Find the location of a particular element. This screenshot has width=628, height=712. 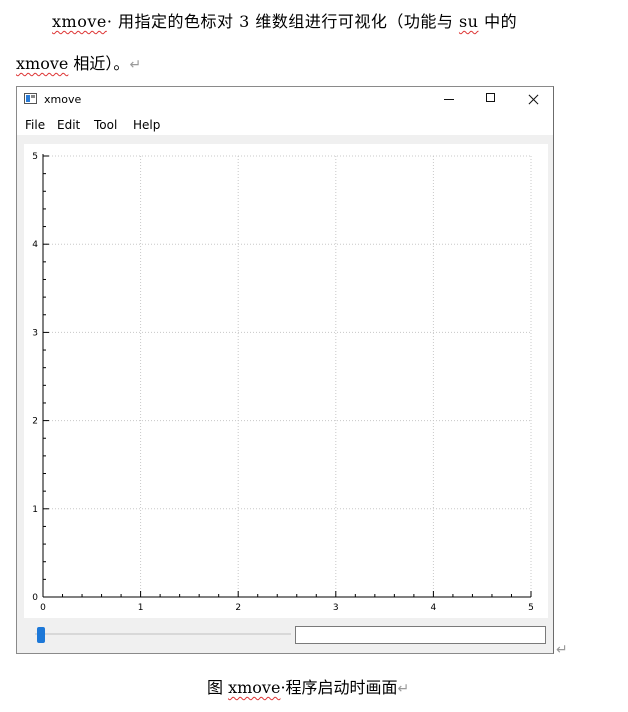

caption-prefix: 图 is located at coordinates (218, 687).